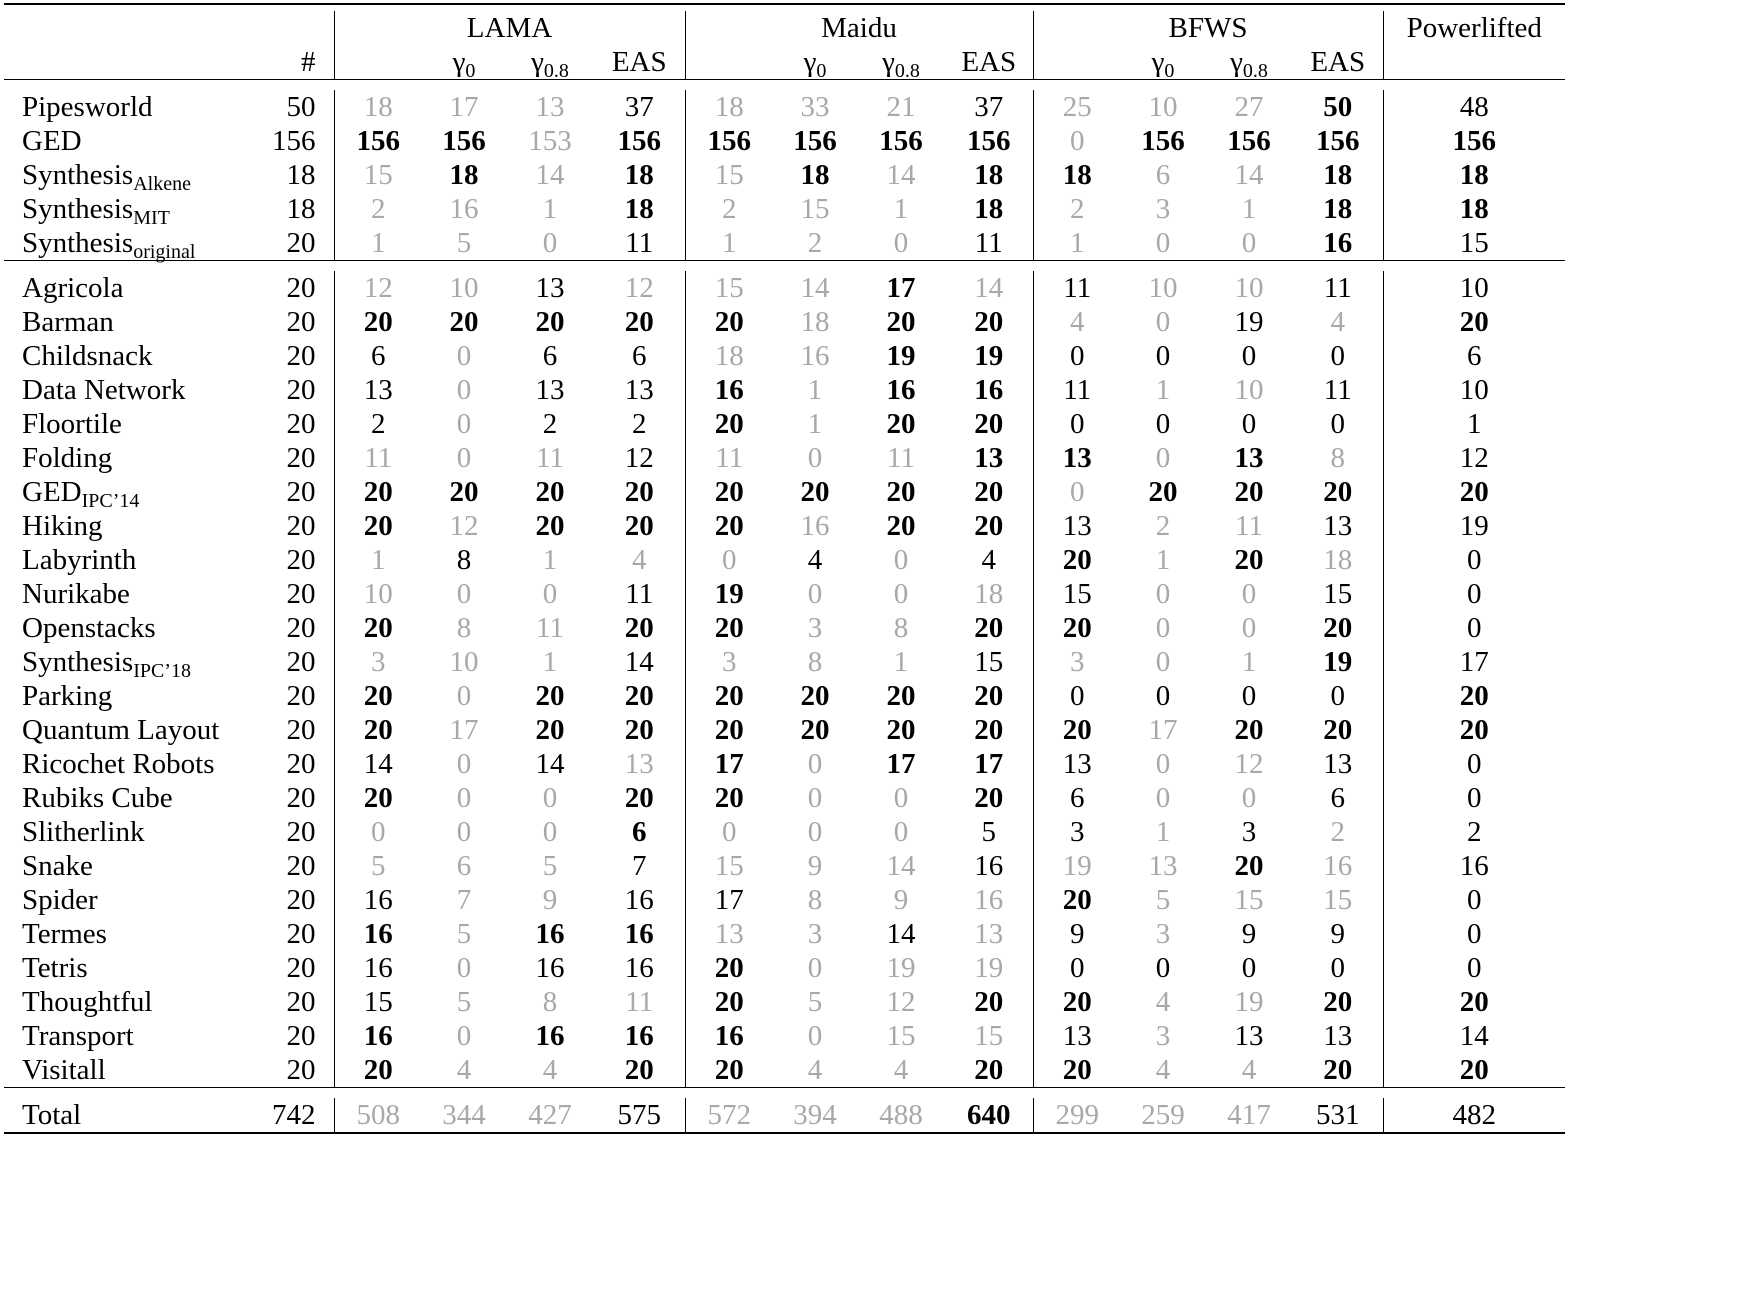 The width and height of the screenshot is (1752, 1294). I want to click on domain-label: Rubiks Cube, so click(97, 798).